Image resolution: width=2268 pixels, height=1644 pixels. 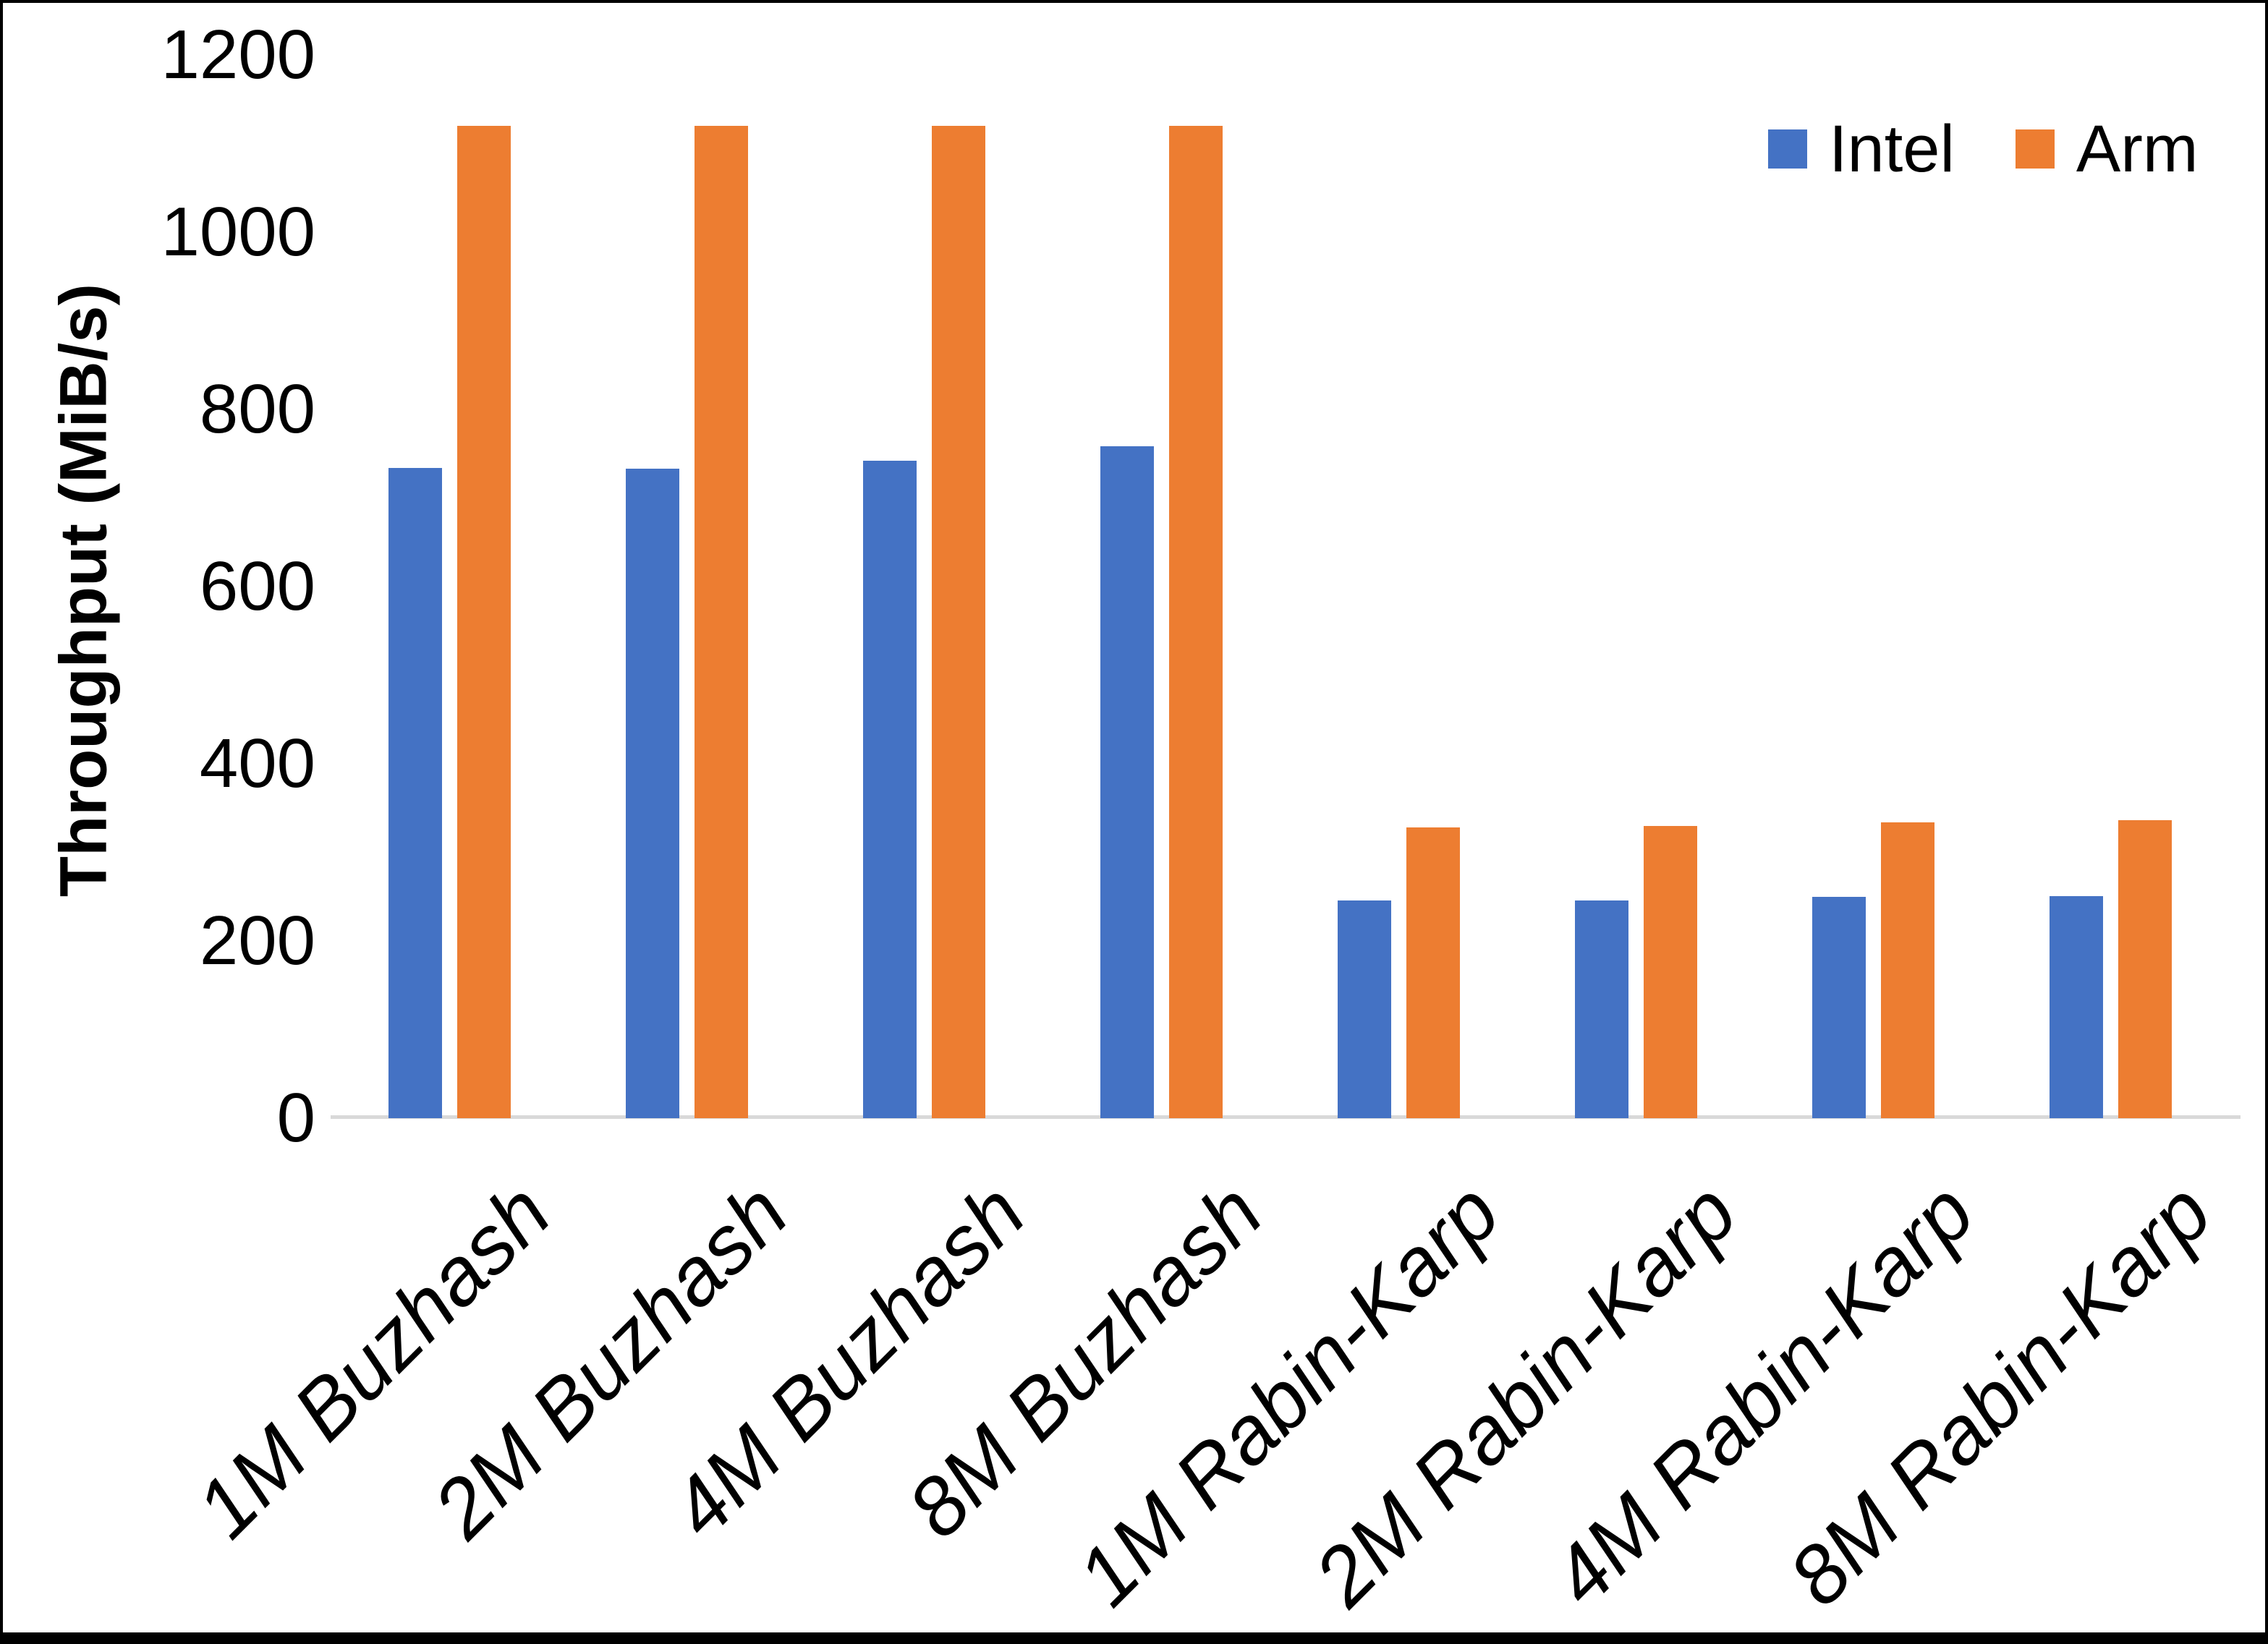 I want to click on bar-intel-8m-buzhash, so click(x=1127, y=782).